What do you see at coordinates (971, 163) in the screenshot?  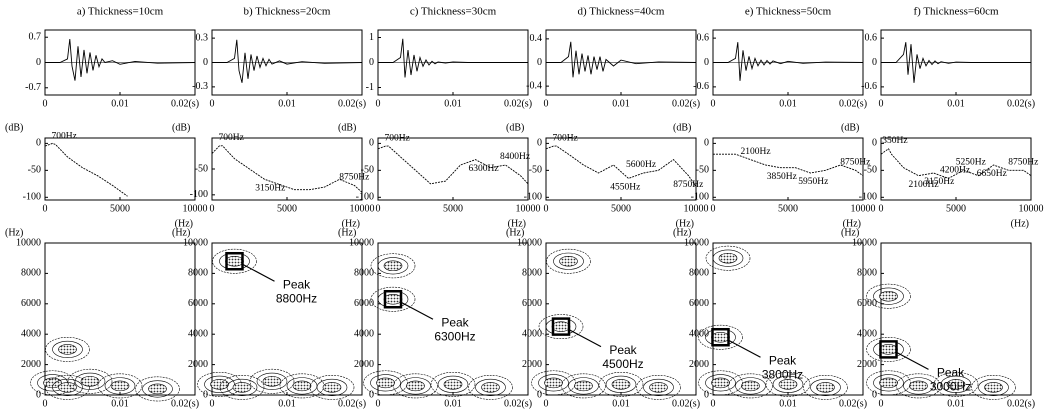 I see `annotation: 5250Hz` at bounding box center [971, 163].